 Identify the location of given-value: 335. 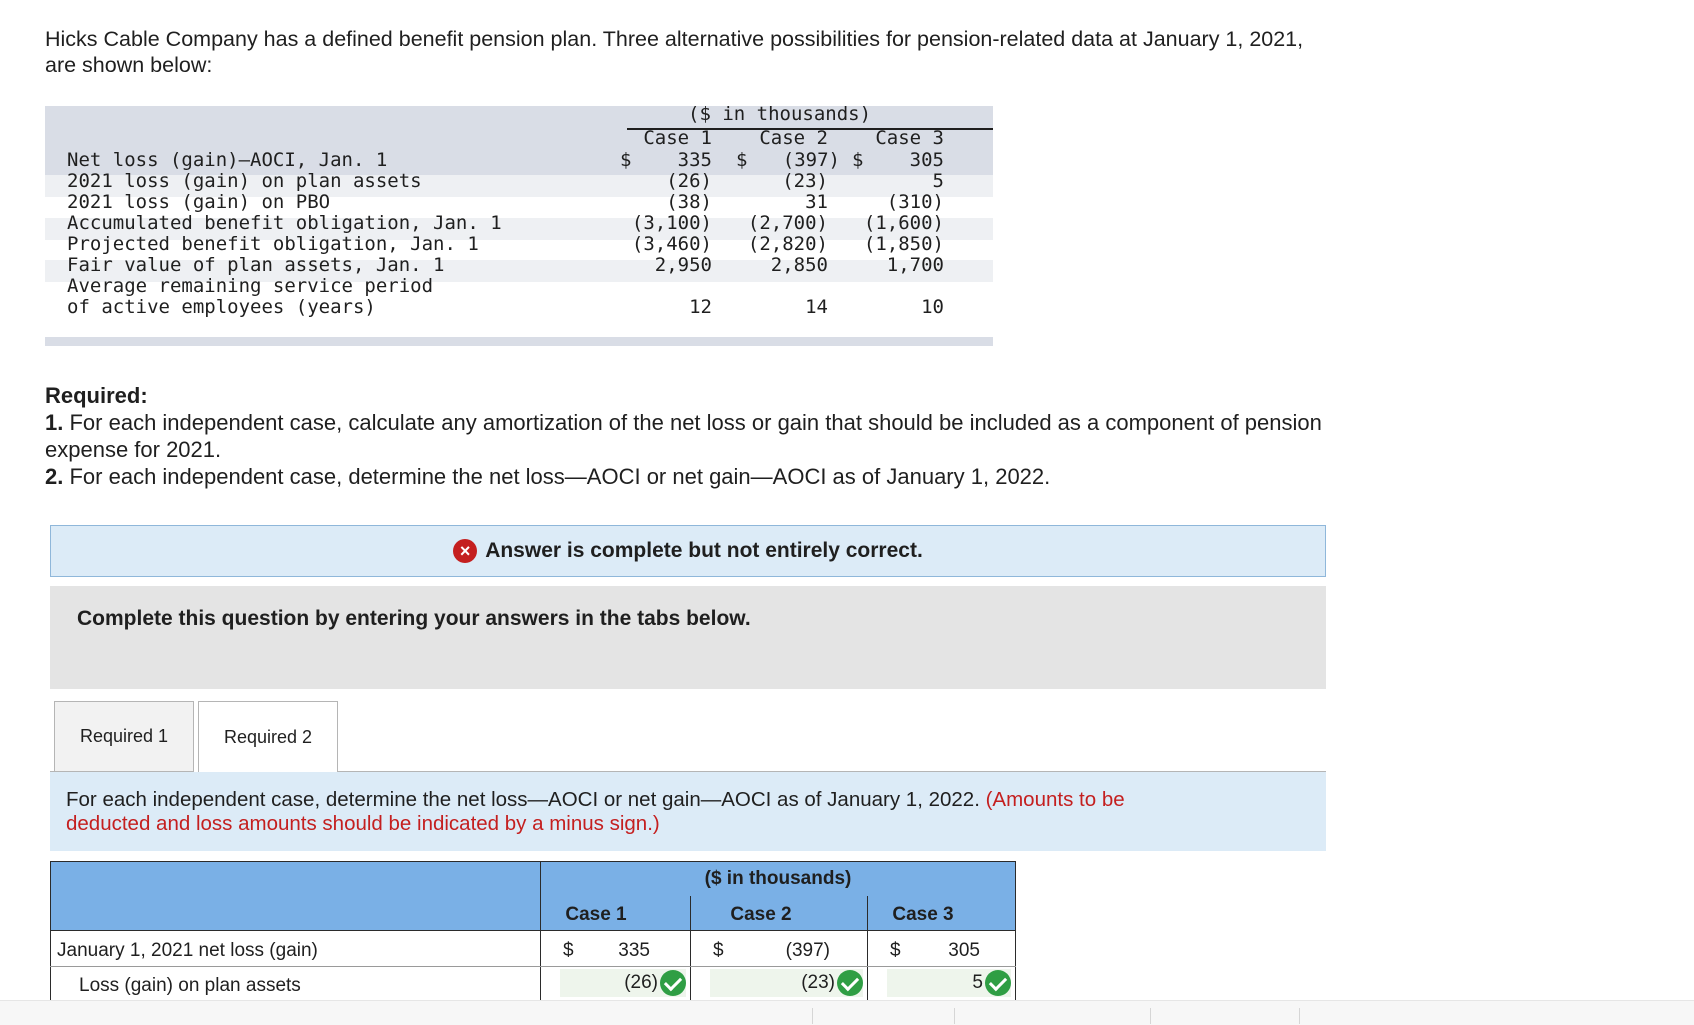
(694, 160).